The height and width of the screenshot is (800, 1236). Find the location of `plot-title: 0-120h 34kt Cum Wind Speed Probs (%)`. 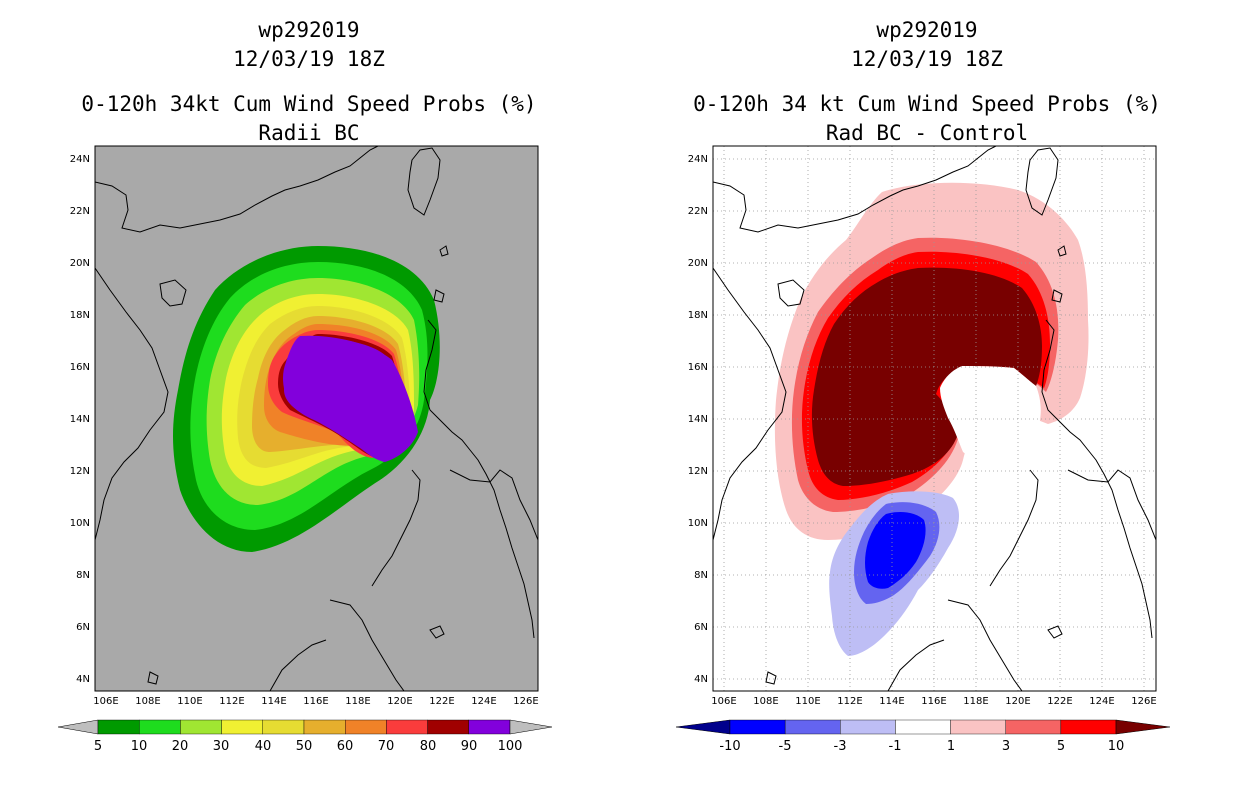

plot-title: 0-120h 34kt Cum Wind Speed Probs (%) is located at coordinates (309, 104).